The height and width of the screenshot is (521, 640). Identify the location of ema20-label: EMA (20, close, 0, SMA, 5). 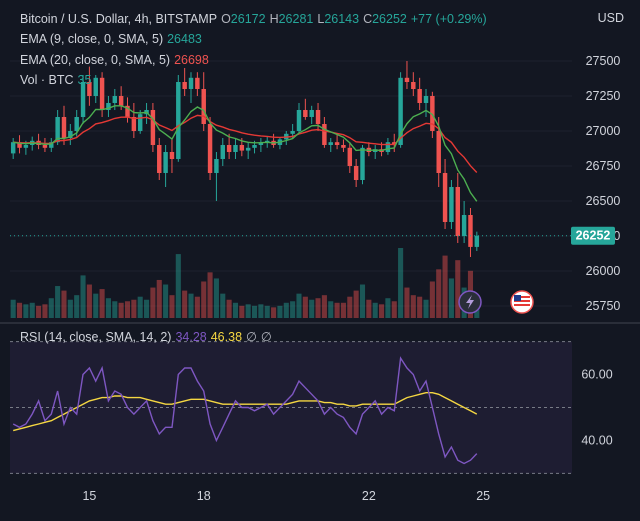
(95, 60).